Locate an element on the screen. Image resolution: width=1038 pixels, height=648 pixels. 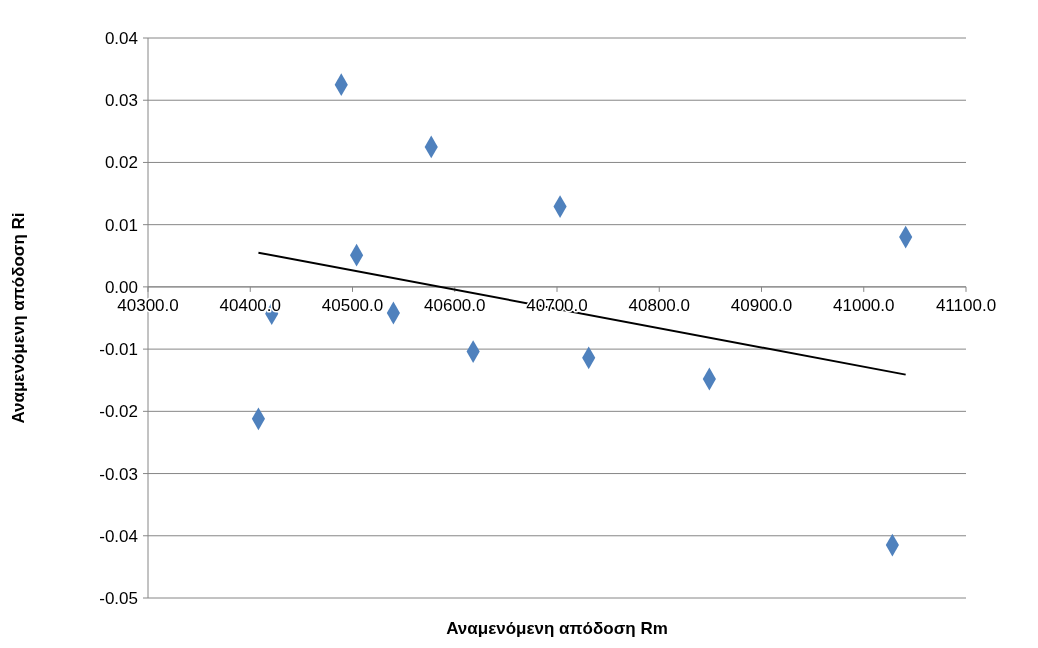
x-tick-label: 40900.0 is located at coordinates (761, 305).